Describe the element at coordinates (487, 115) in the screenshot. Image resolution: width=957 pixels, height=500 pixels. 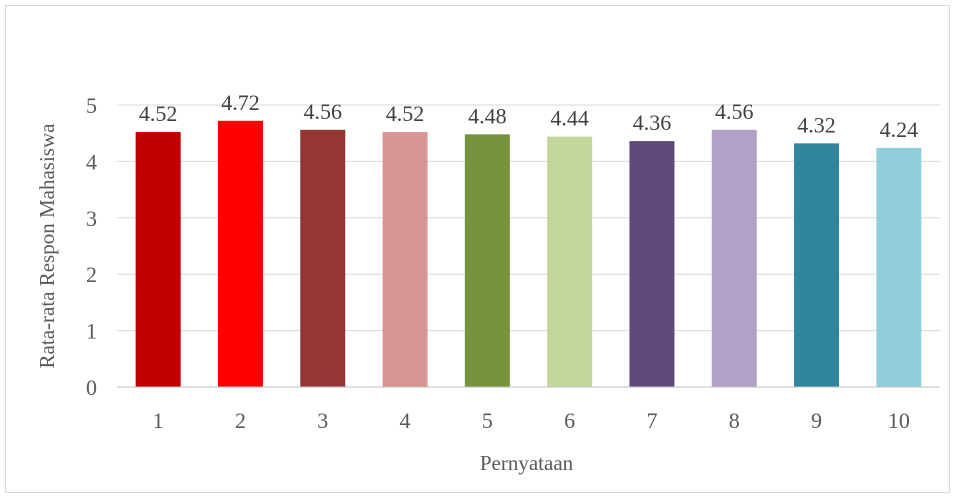
I see `data-label: 4.48` at that location.